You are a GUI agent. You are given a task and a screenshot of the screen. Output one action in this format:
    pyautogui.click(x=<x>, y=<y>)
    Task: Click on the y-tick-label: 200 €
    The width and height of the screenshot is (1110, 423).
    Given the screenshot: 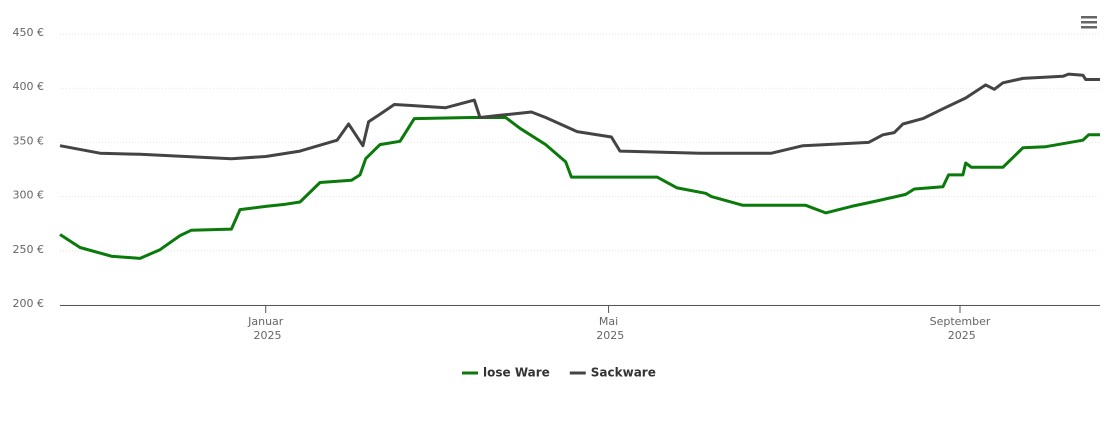 What is the action you would take?
    pyautogui.click(x=29, y=303)
    